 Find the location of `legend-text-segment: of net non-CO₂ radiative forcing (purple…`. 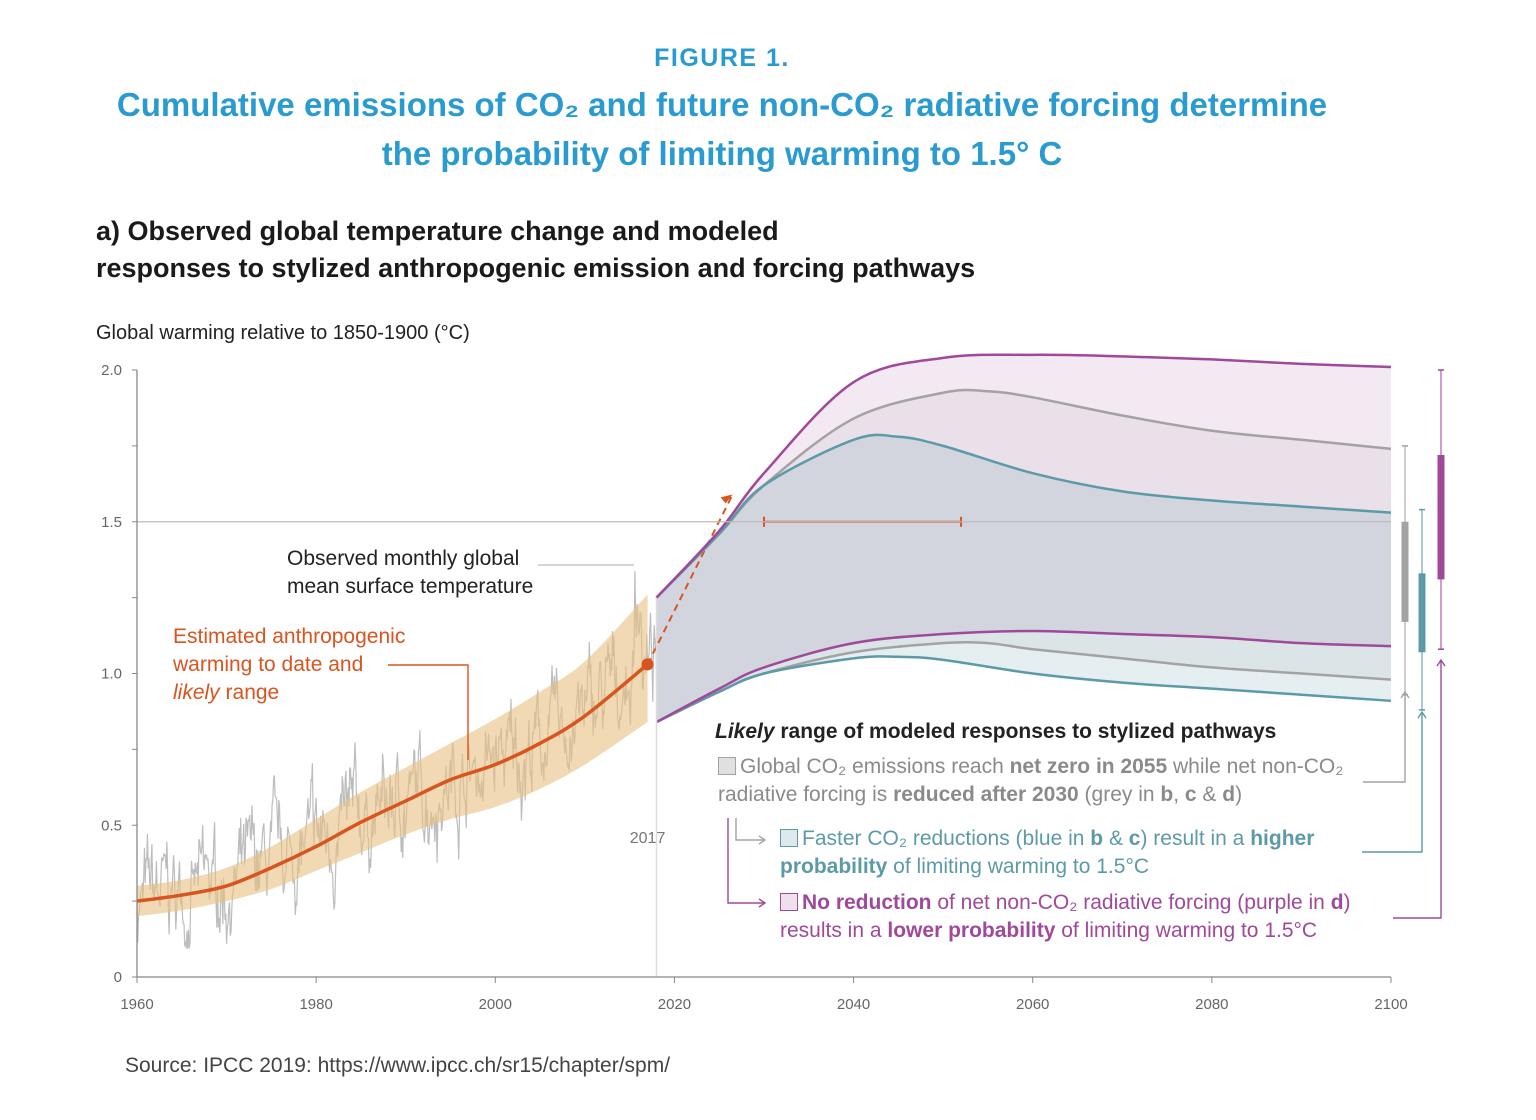

legend-text-segment: of net non-CO₂ radiative forcing (purple… is located at coordinates (1131, 902).